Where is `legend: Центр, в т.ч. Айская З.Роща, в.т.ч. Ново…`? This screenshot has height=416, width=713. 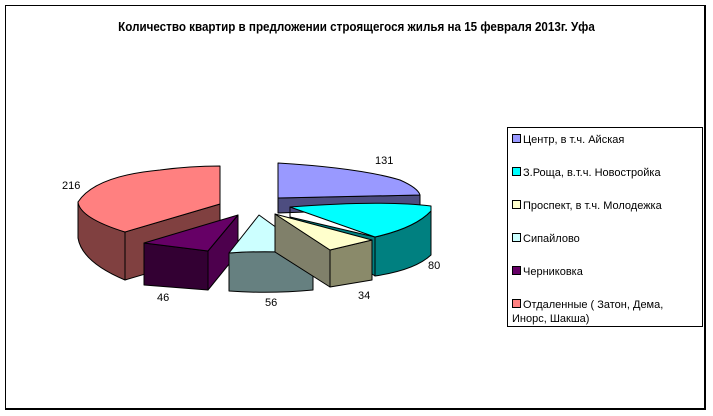
legend: Центр, в т.ч. Айская З.Роща, в.т.ч. Ново… is located at coordinates (605, 227).